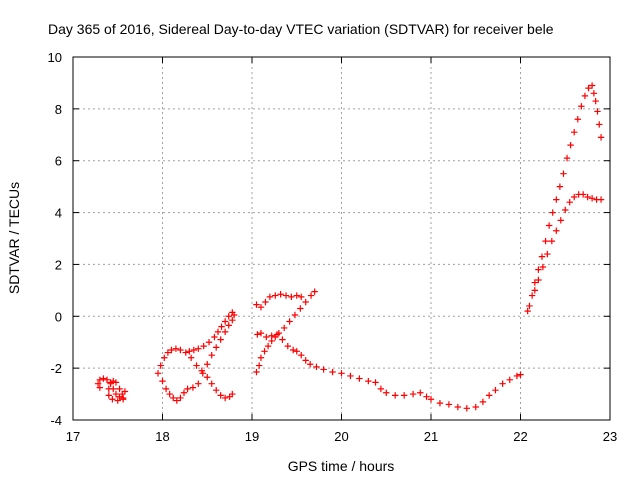  Describe the element at coordinates (73, 436) in the screenshot. I see `x-tick-label: 17` at that location.